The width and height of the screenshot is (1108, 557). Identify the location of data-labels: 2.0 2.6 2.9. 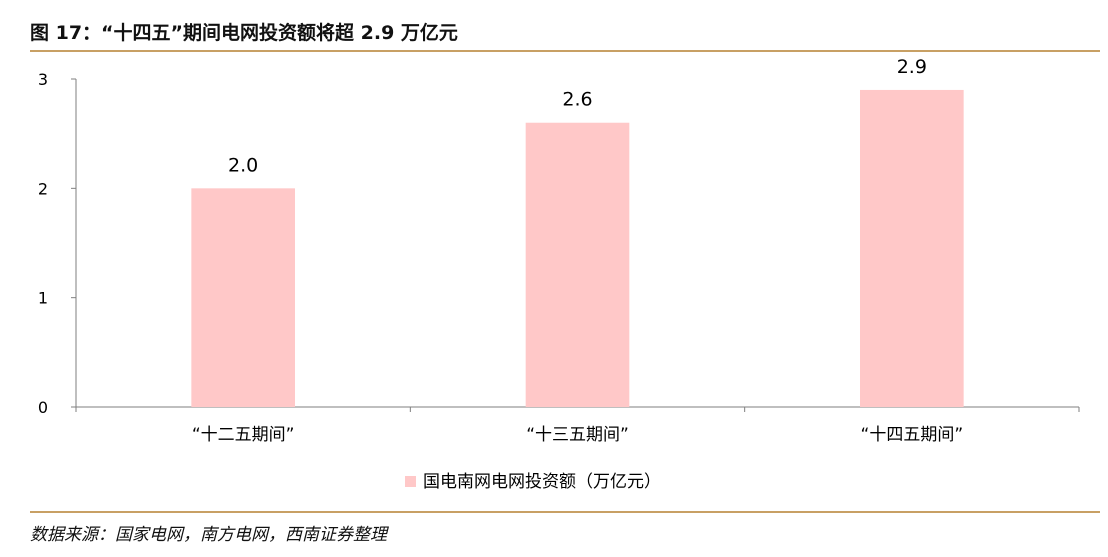
(577, 116).